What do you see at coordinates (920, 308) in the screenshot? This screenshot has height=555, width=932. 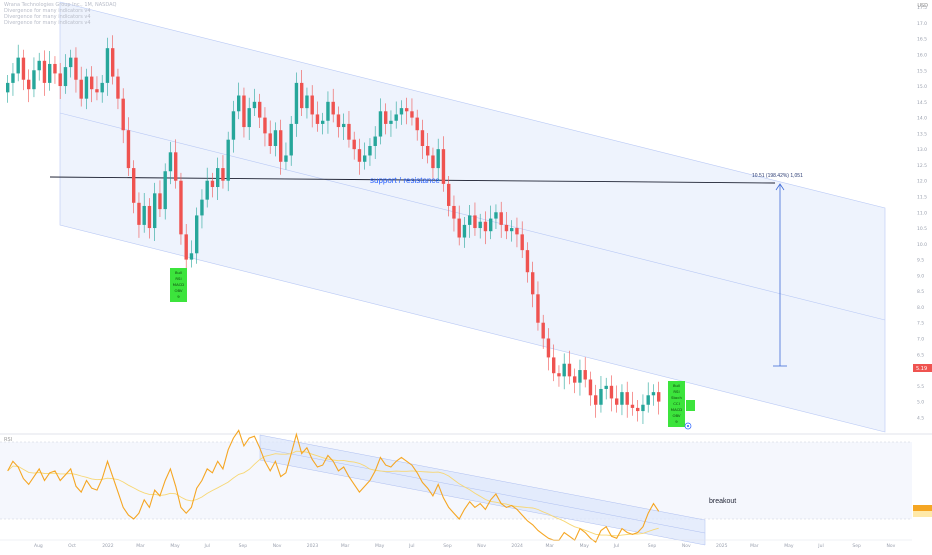 I see `price-tick-label: 8.0` at bounding box center [920, 308].